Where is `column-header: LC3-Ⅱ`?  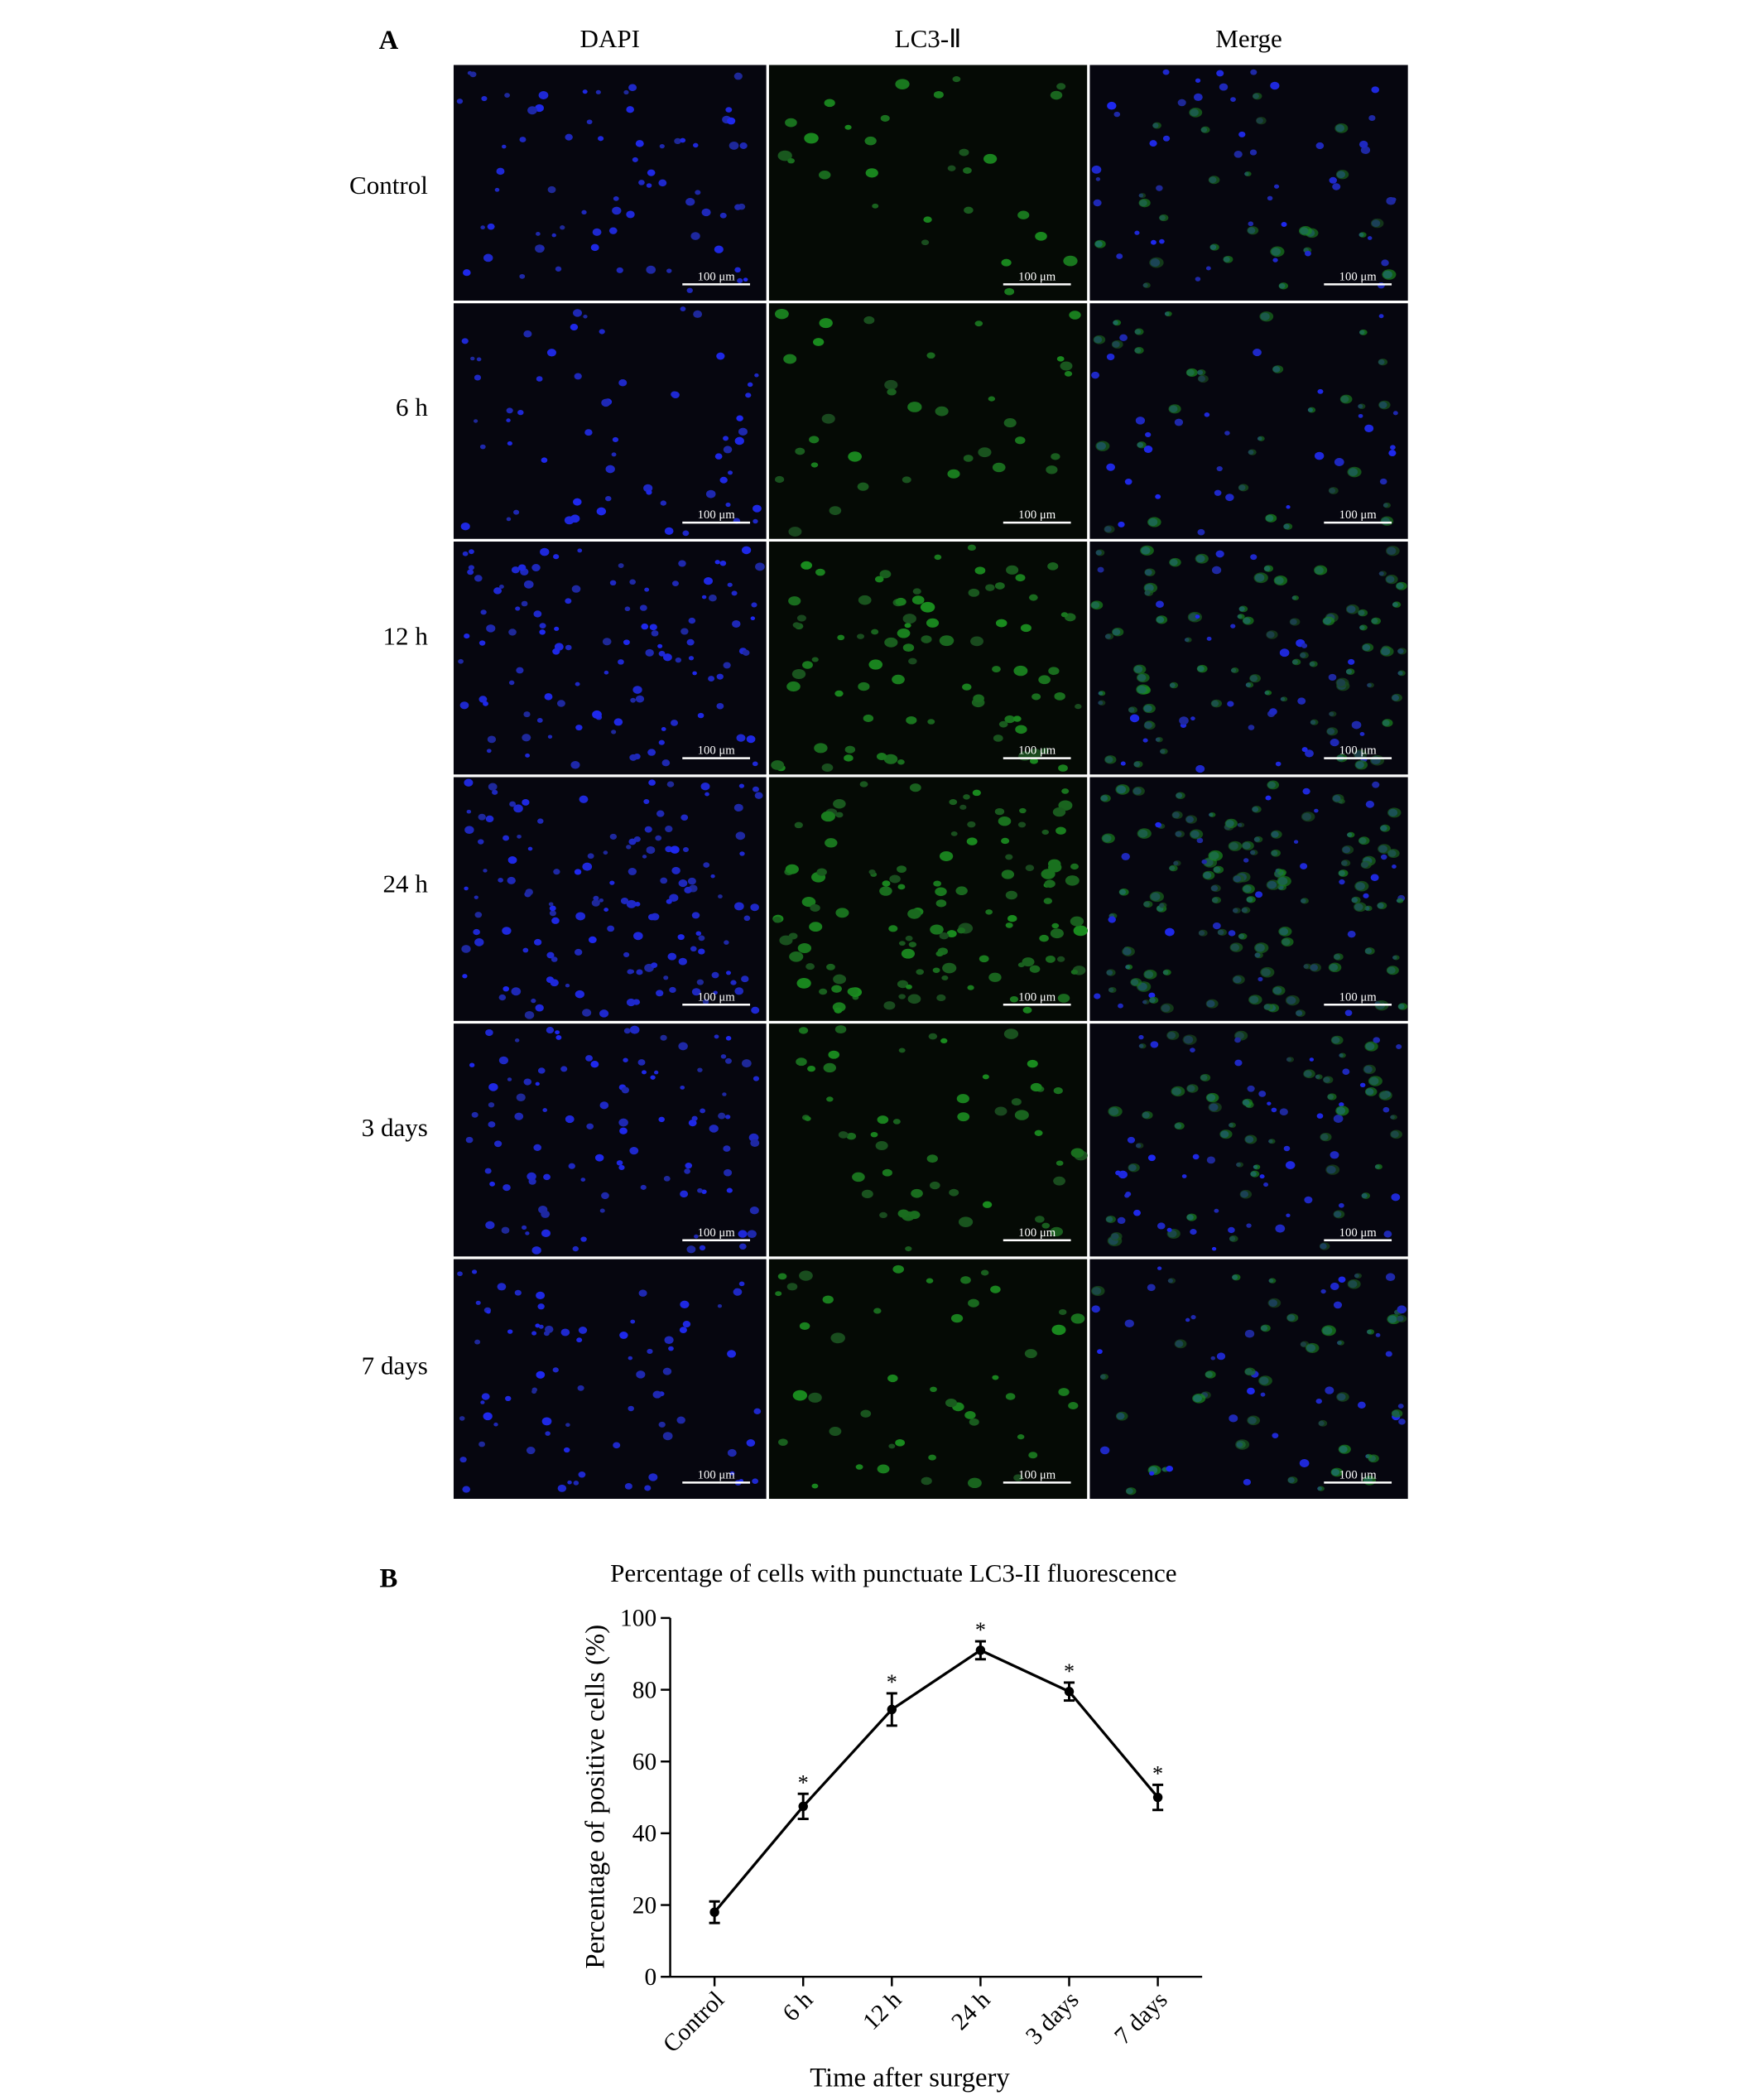
column-header: LC3-Ⅱ is located at coordinates (928, 38).